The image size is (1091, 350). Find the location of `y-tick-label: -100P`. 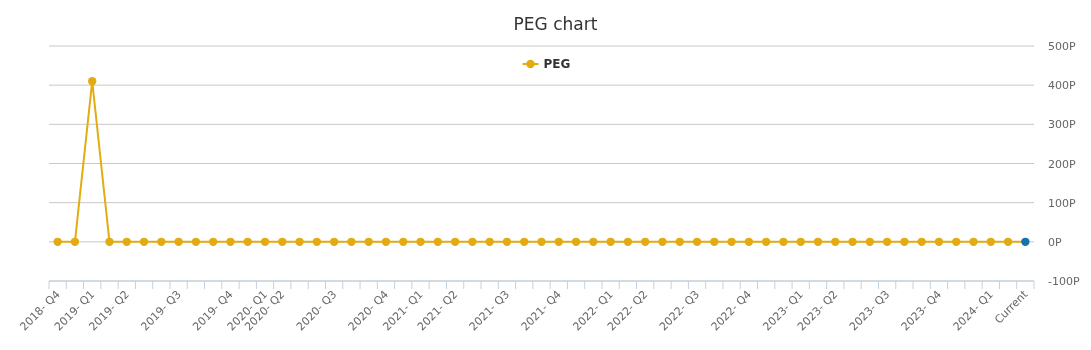

y-tick-label: -100P is located at coordinates (1064, 281).